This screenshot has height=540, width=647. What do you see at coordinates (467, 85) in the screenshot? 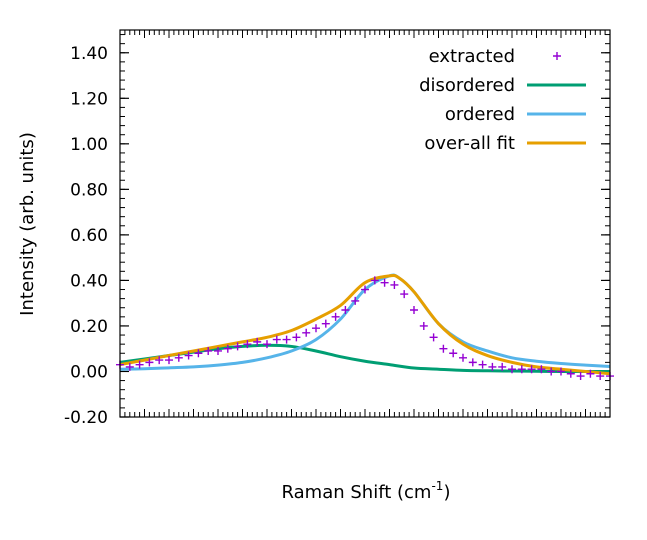
I see `legend-label-disordered: disordered` at bounding box center [467, 85].